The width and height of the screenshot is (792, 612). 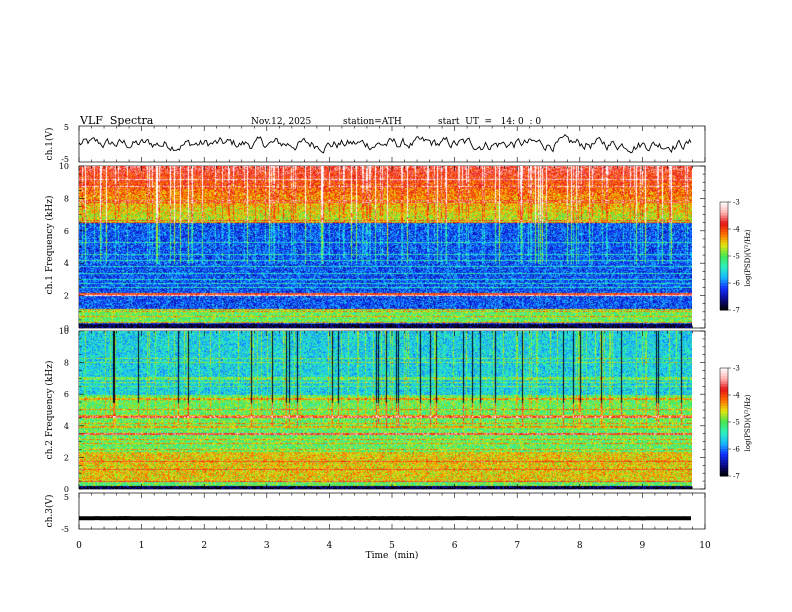 I want to click on x-tick-label: 6, so click(x=455, y=546).